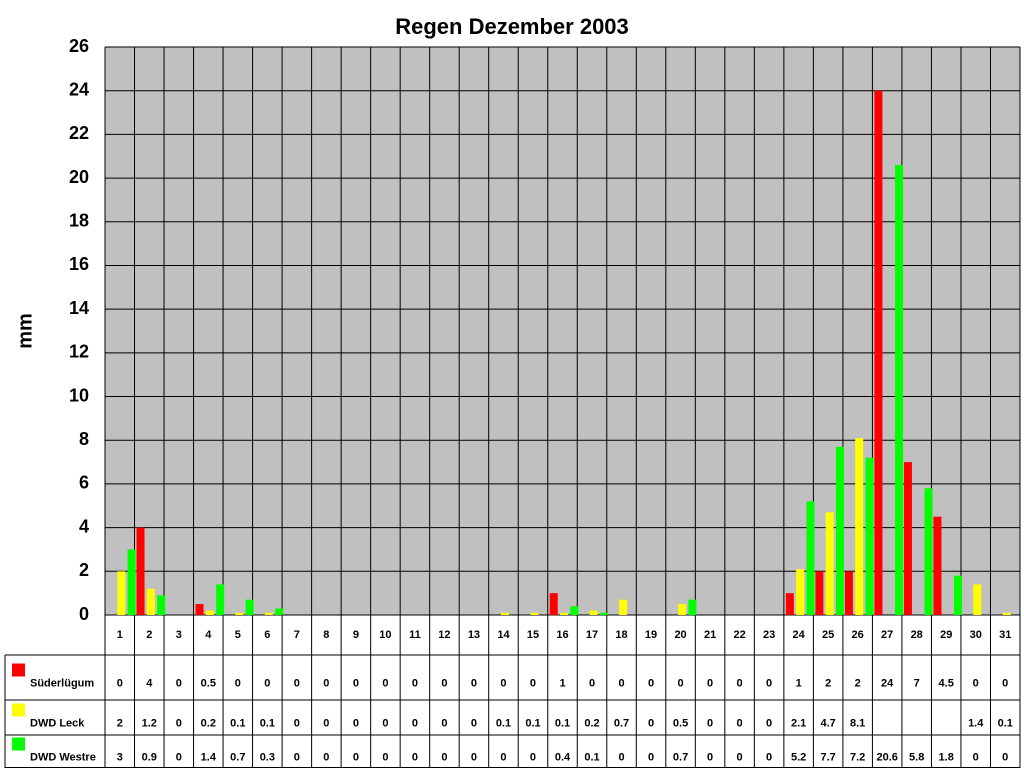 The image size is (1024, 768). I want to click on y-tick-label: 6, so click(84, 483).